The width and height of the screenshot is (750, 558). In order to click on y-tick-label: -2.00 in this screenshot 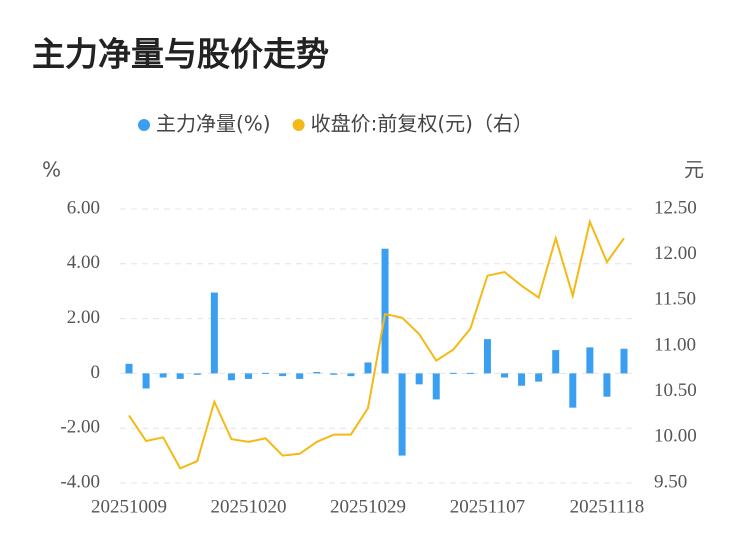, I will do `click(80, 427)`.